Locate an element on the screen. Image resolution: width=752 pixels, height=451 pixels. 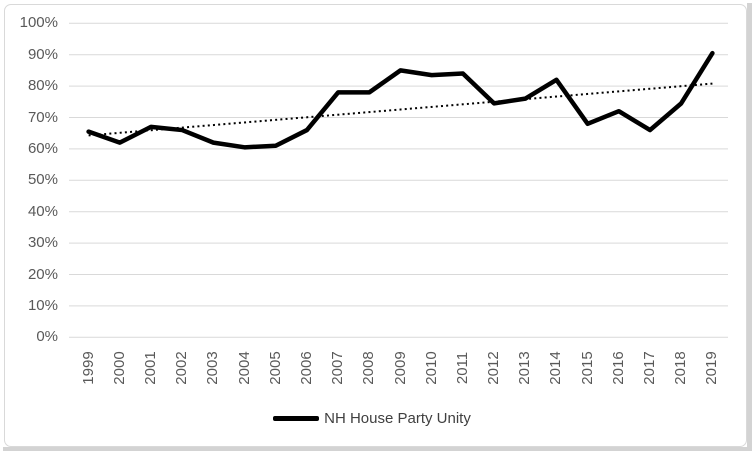
y-axis-tick-label: 40% is located at coordinates (42, 211).